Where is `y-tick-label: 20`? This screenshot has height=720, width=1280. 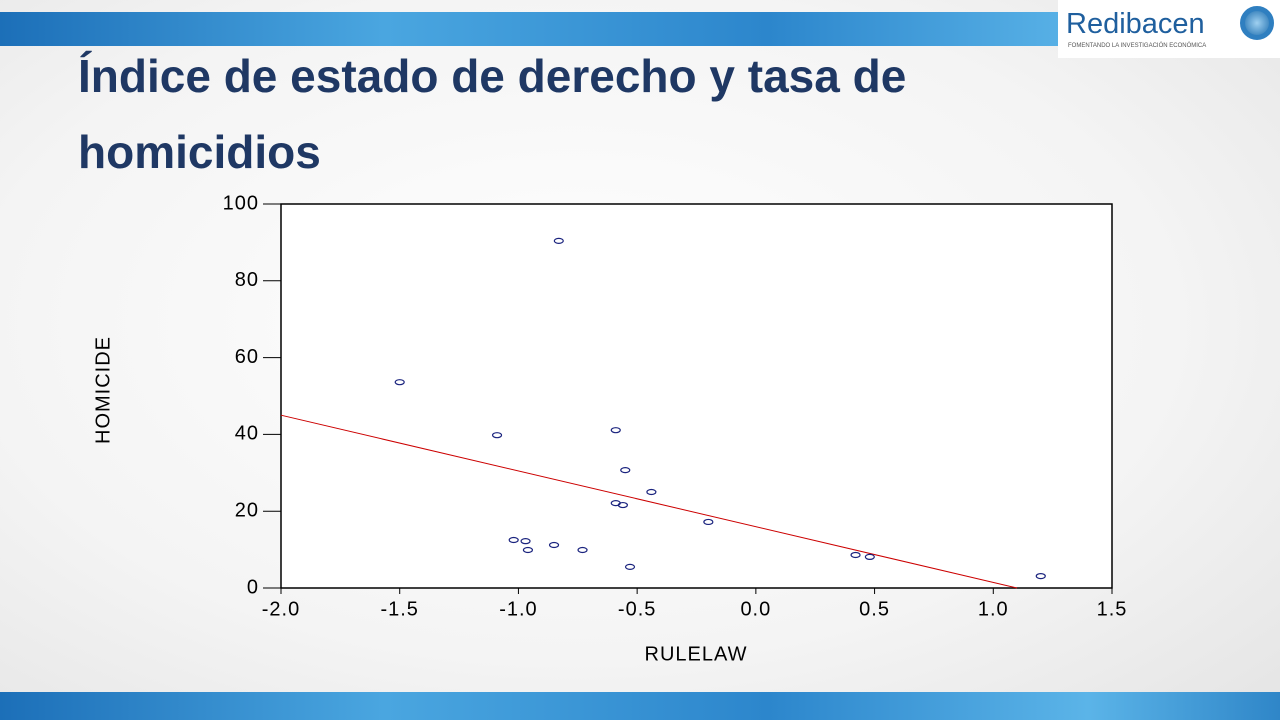
y-tick-label: 20 is located at coordinates (247, 510).